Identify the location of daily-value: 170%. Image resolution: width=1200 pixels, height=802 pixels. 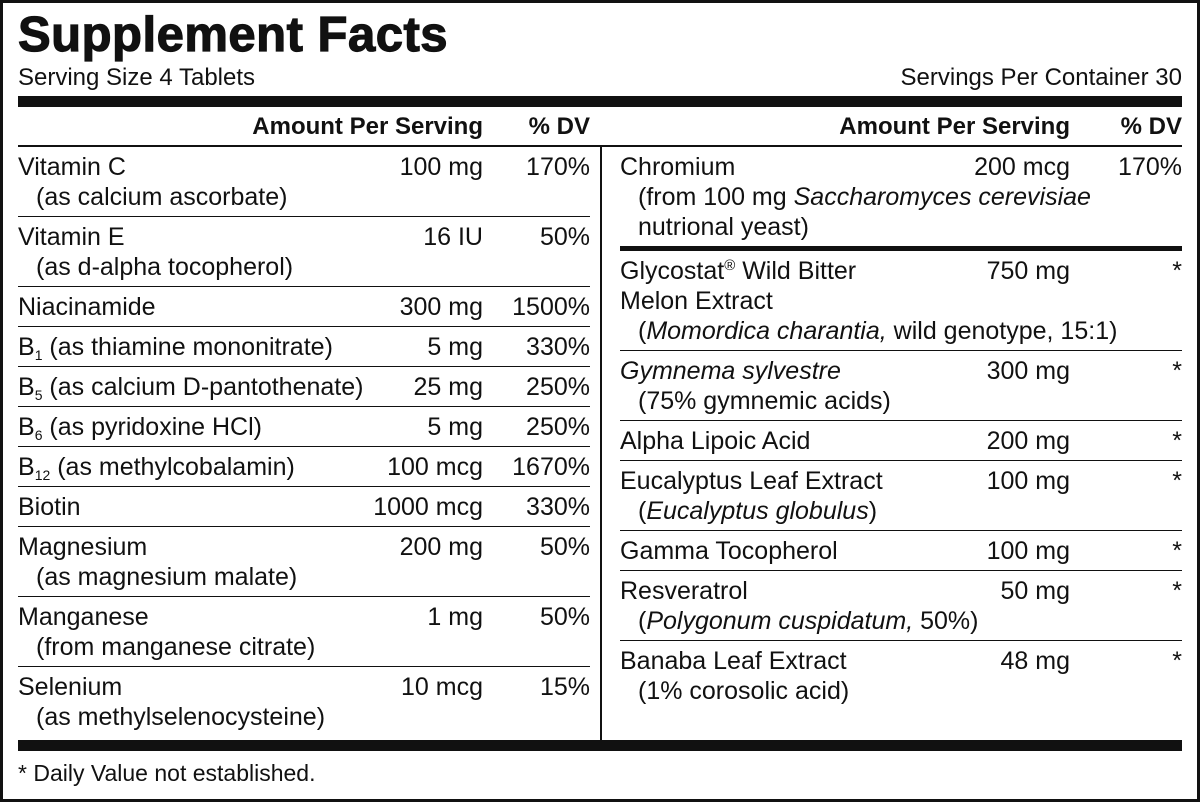
(558, 167).